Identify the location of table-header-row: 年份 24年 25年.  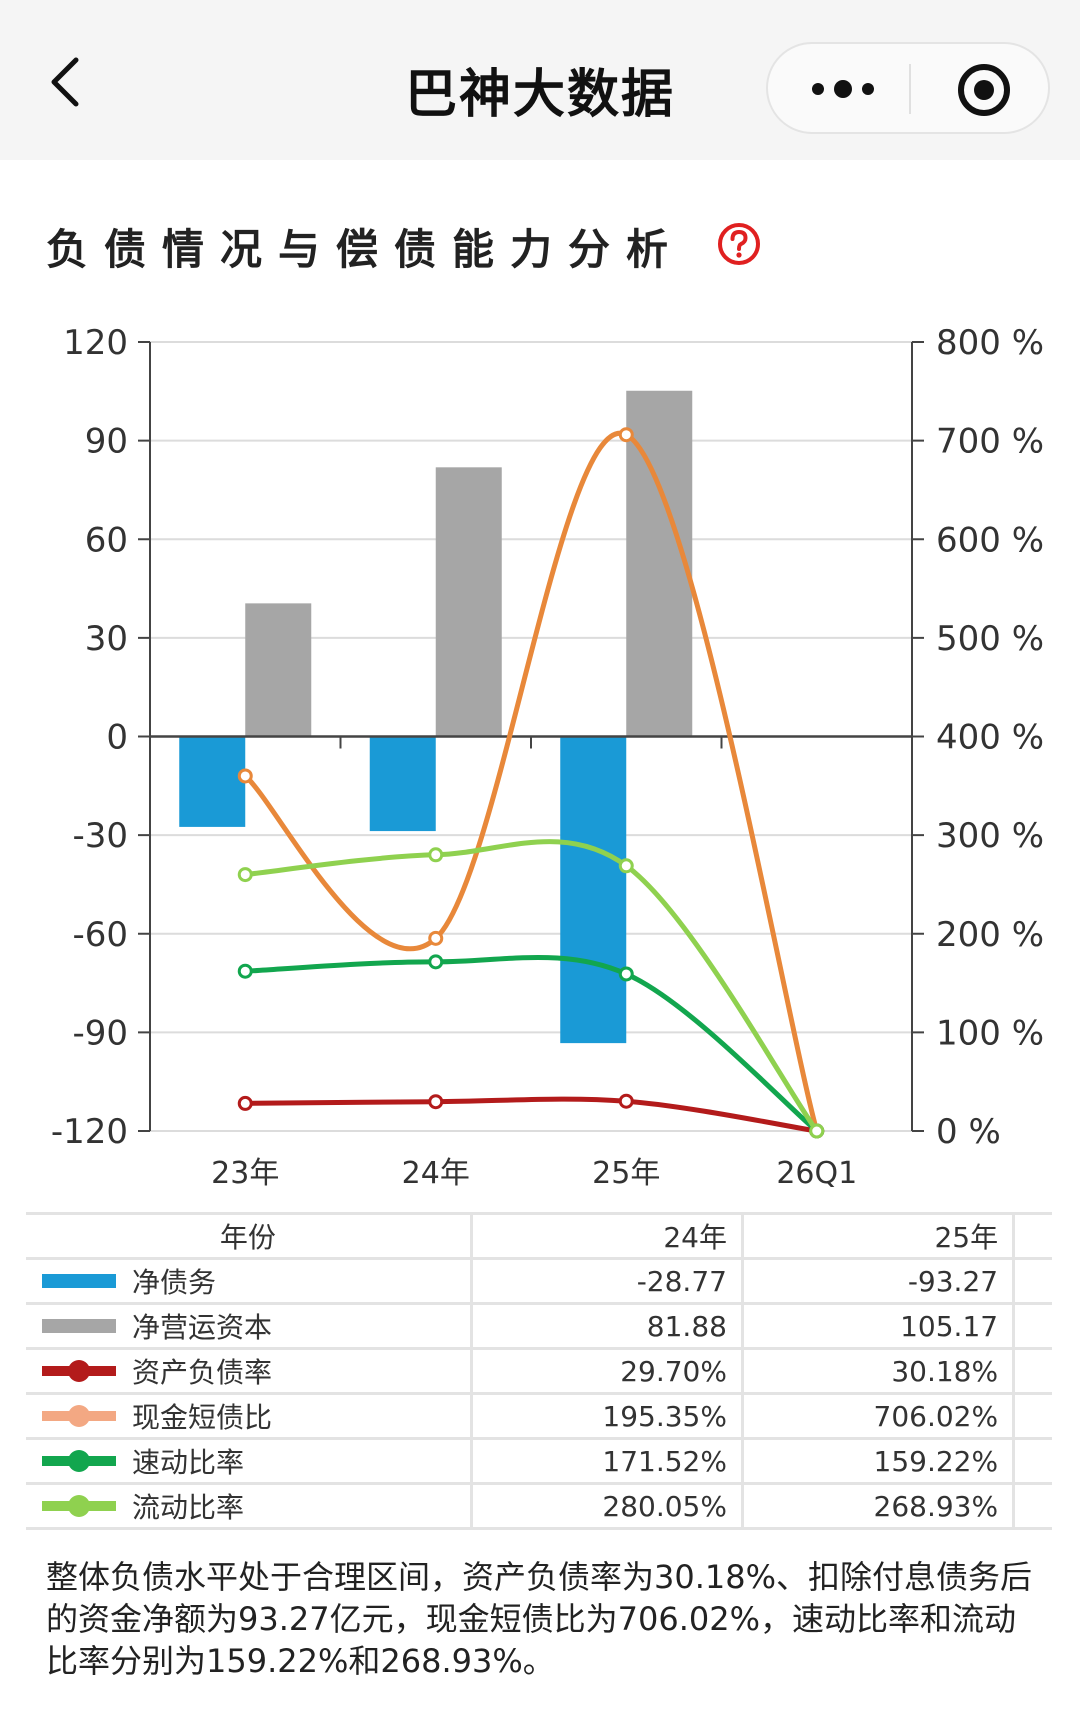
(539, 1235).